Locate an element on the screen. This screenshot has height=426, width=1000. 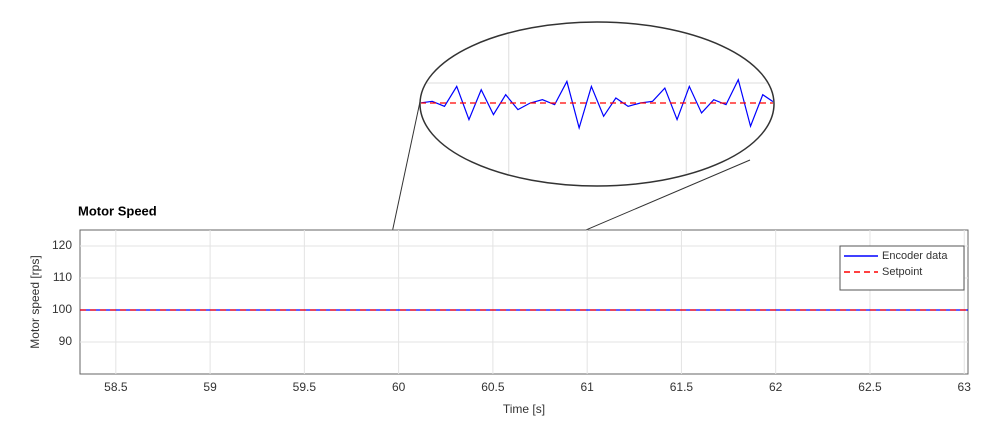
y-tick-label: 120 is located at coordinates (62, 245).